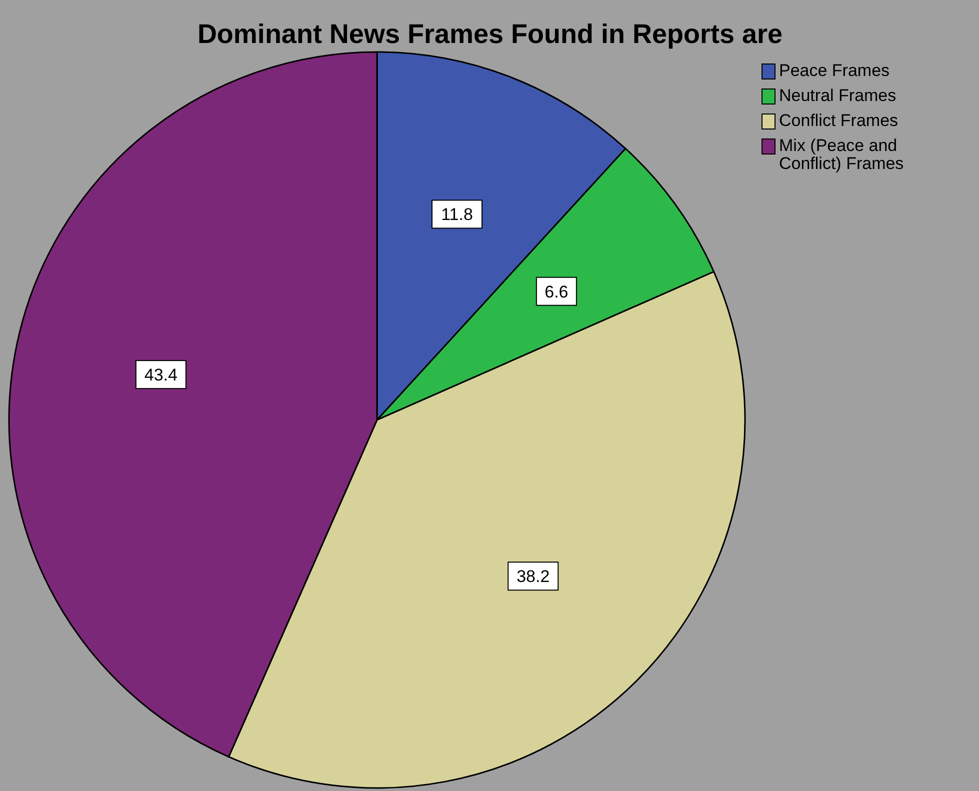  I want to click on legend-label: Neutral Frames, so click(837, 95).